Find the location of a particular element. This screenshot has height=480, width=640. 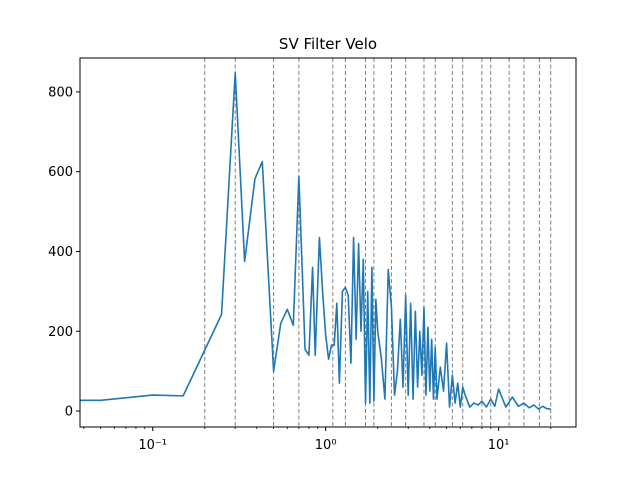

y-axis: 0 200 400 600 800 is located at coordinates (64, 252).